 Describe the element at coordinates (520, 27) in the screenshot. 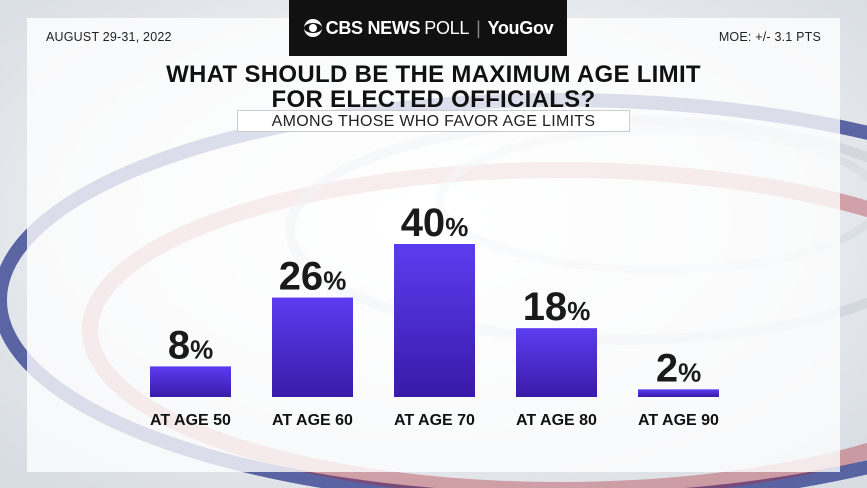

I see `partner-logo: YouGov` at that location.